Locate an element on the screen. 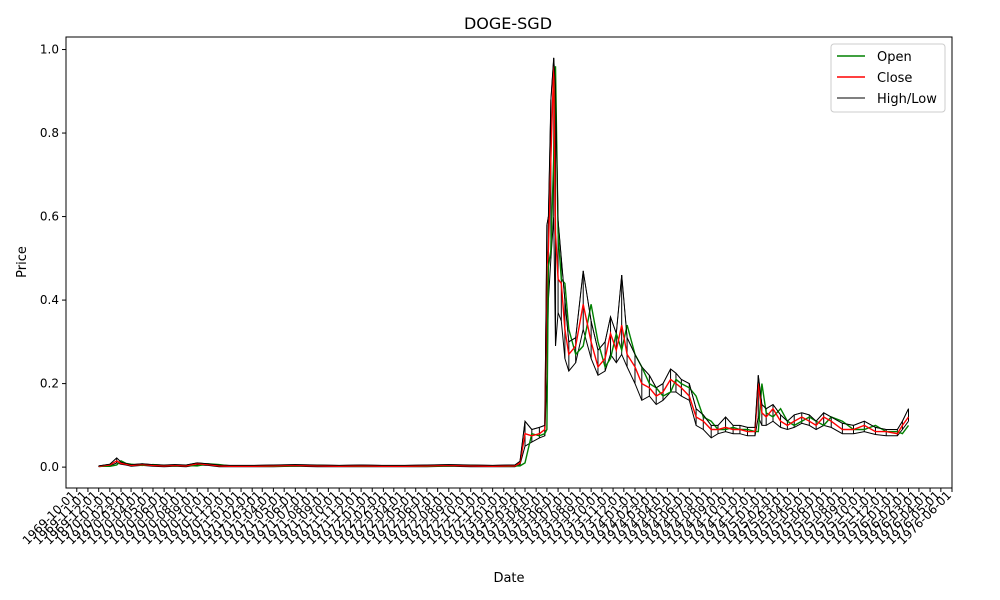 This screenshot has height=600, width=1000. y-tick-label: 1.0 is located at coordinates (49, 50).